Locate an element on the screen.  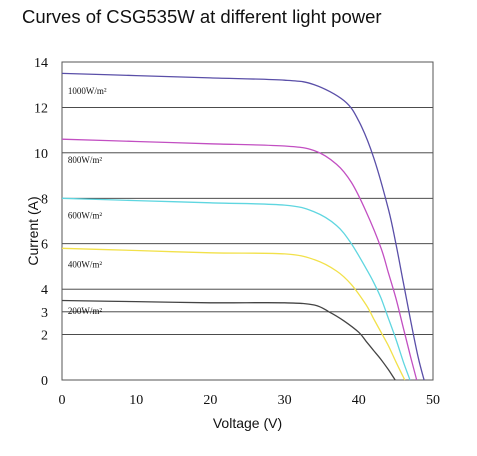
y-tick-label-1: 2 is located at coordinates (44, 336).